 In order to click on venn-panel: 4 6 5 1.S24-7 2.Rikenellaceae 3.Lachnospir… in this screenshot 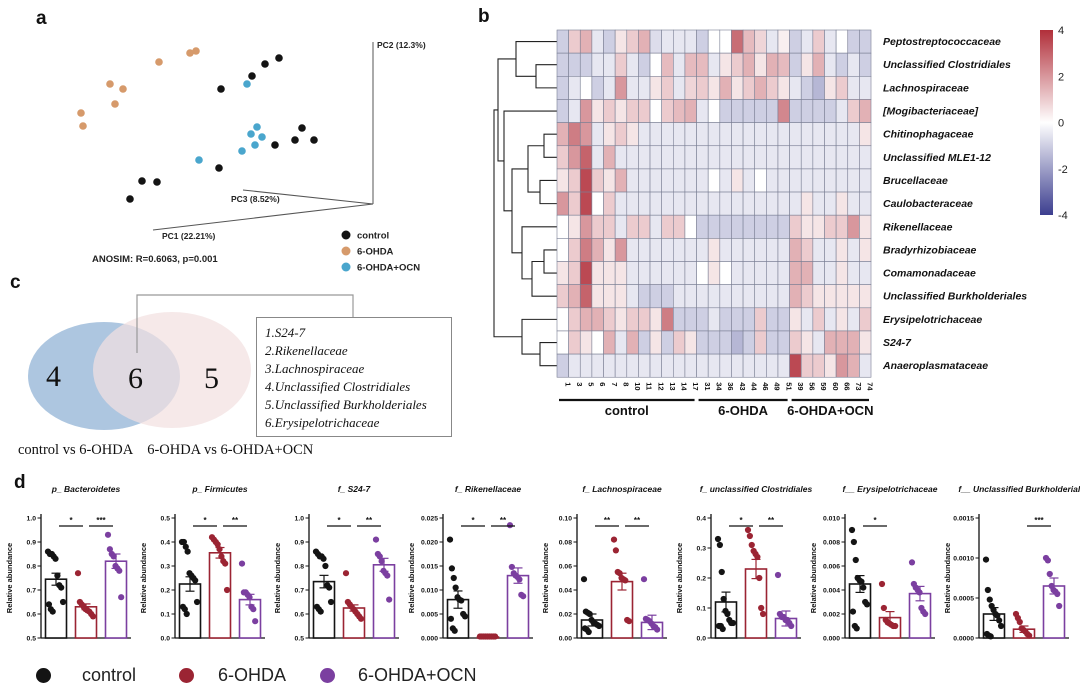, I will do `click(235, 378)`.